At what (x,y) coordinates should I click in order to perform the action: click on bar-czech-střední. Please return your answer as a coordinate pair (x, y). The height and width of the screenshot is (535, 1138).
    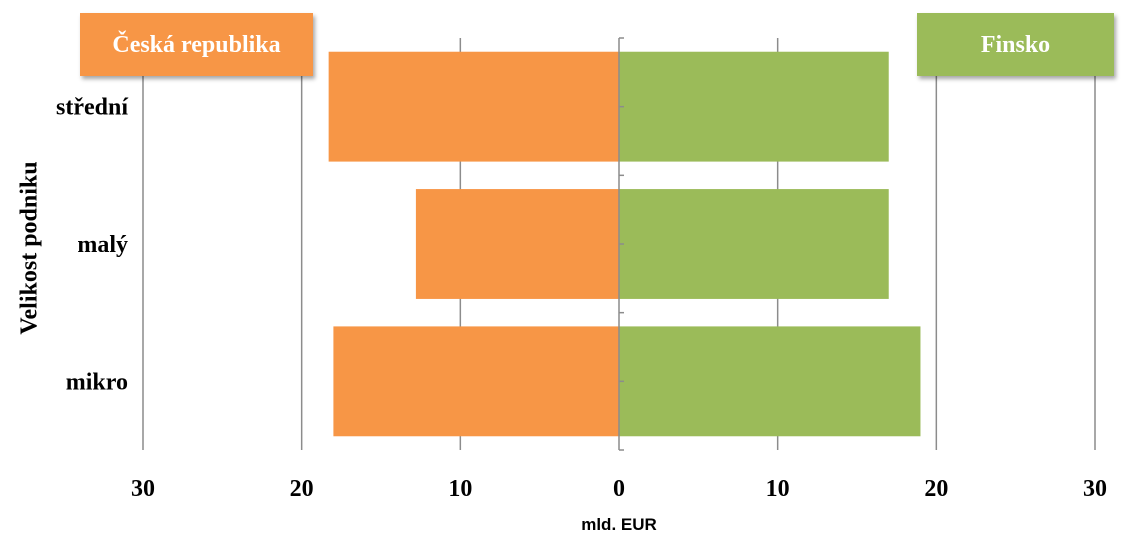
    Looking at the image, I should click on (474, 107).